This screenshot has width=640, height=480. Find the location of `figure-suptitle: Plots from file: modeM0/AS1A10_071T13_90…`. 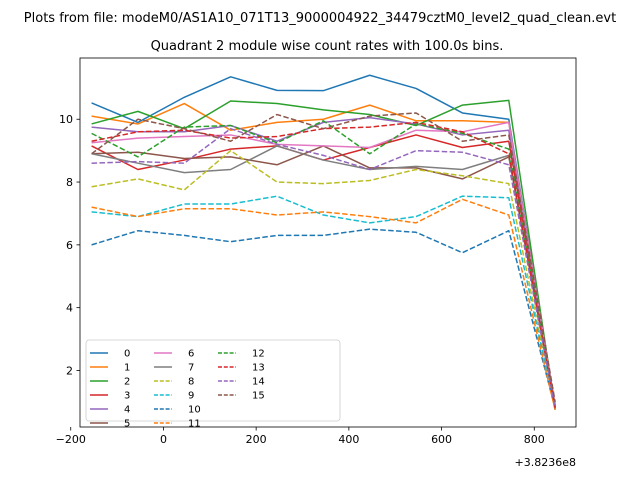

figure-suptitle: Plots from file: modeM0/AS1A10_071T13_90… is located at coordinates (320, 18).